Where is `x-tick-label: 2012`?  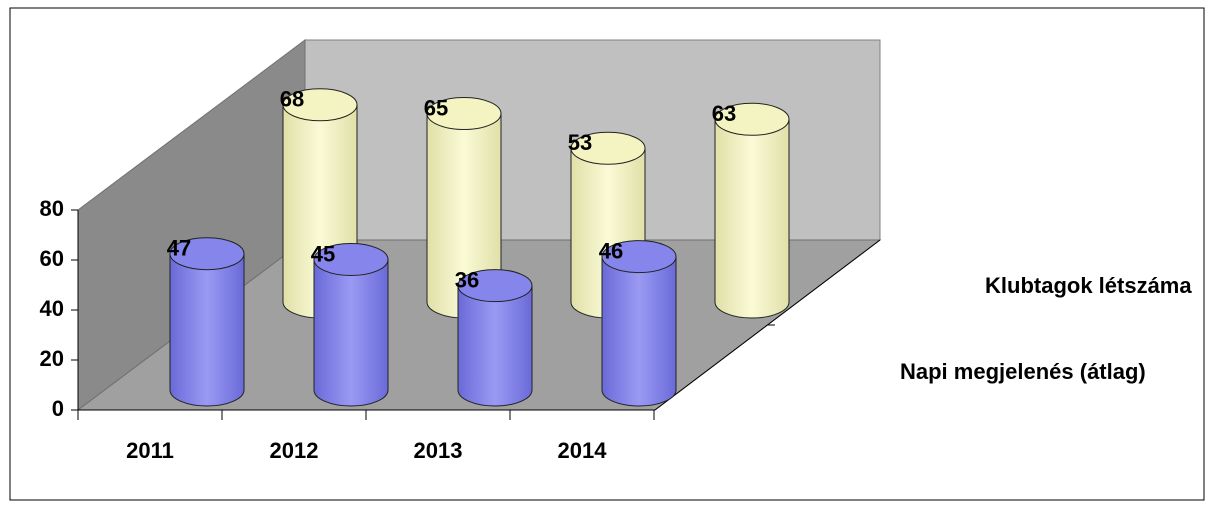 x-tick-label: 2012 is located at coordinates (294, 450).